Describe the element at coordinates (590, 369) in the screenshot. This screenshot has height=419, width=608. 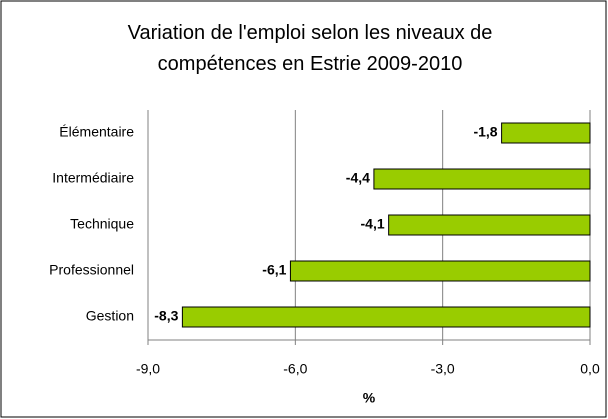
I see `x-tick-label: 0,0` at that location.